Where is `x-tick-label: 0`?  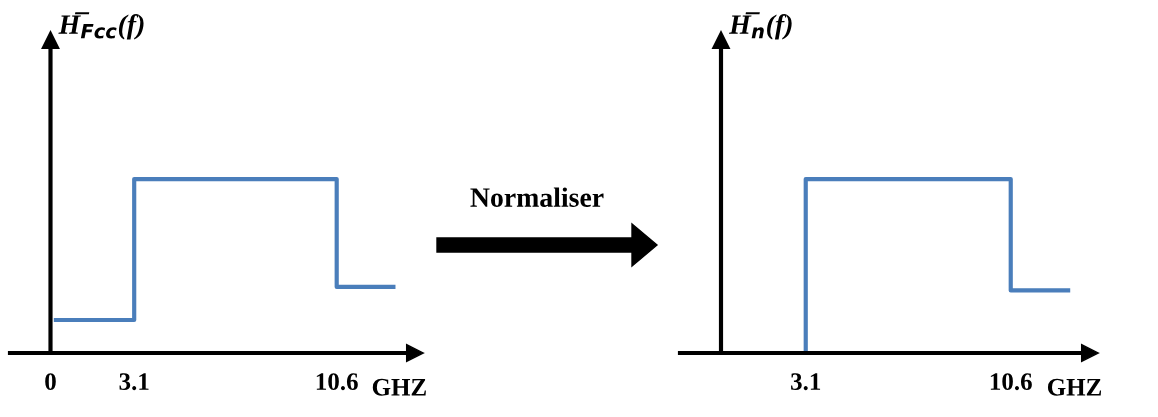 x-tick-label: 0 is located at coordinates (50, 382).